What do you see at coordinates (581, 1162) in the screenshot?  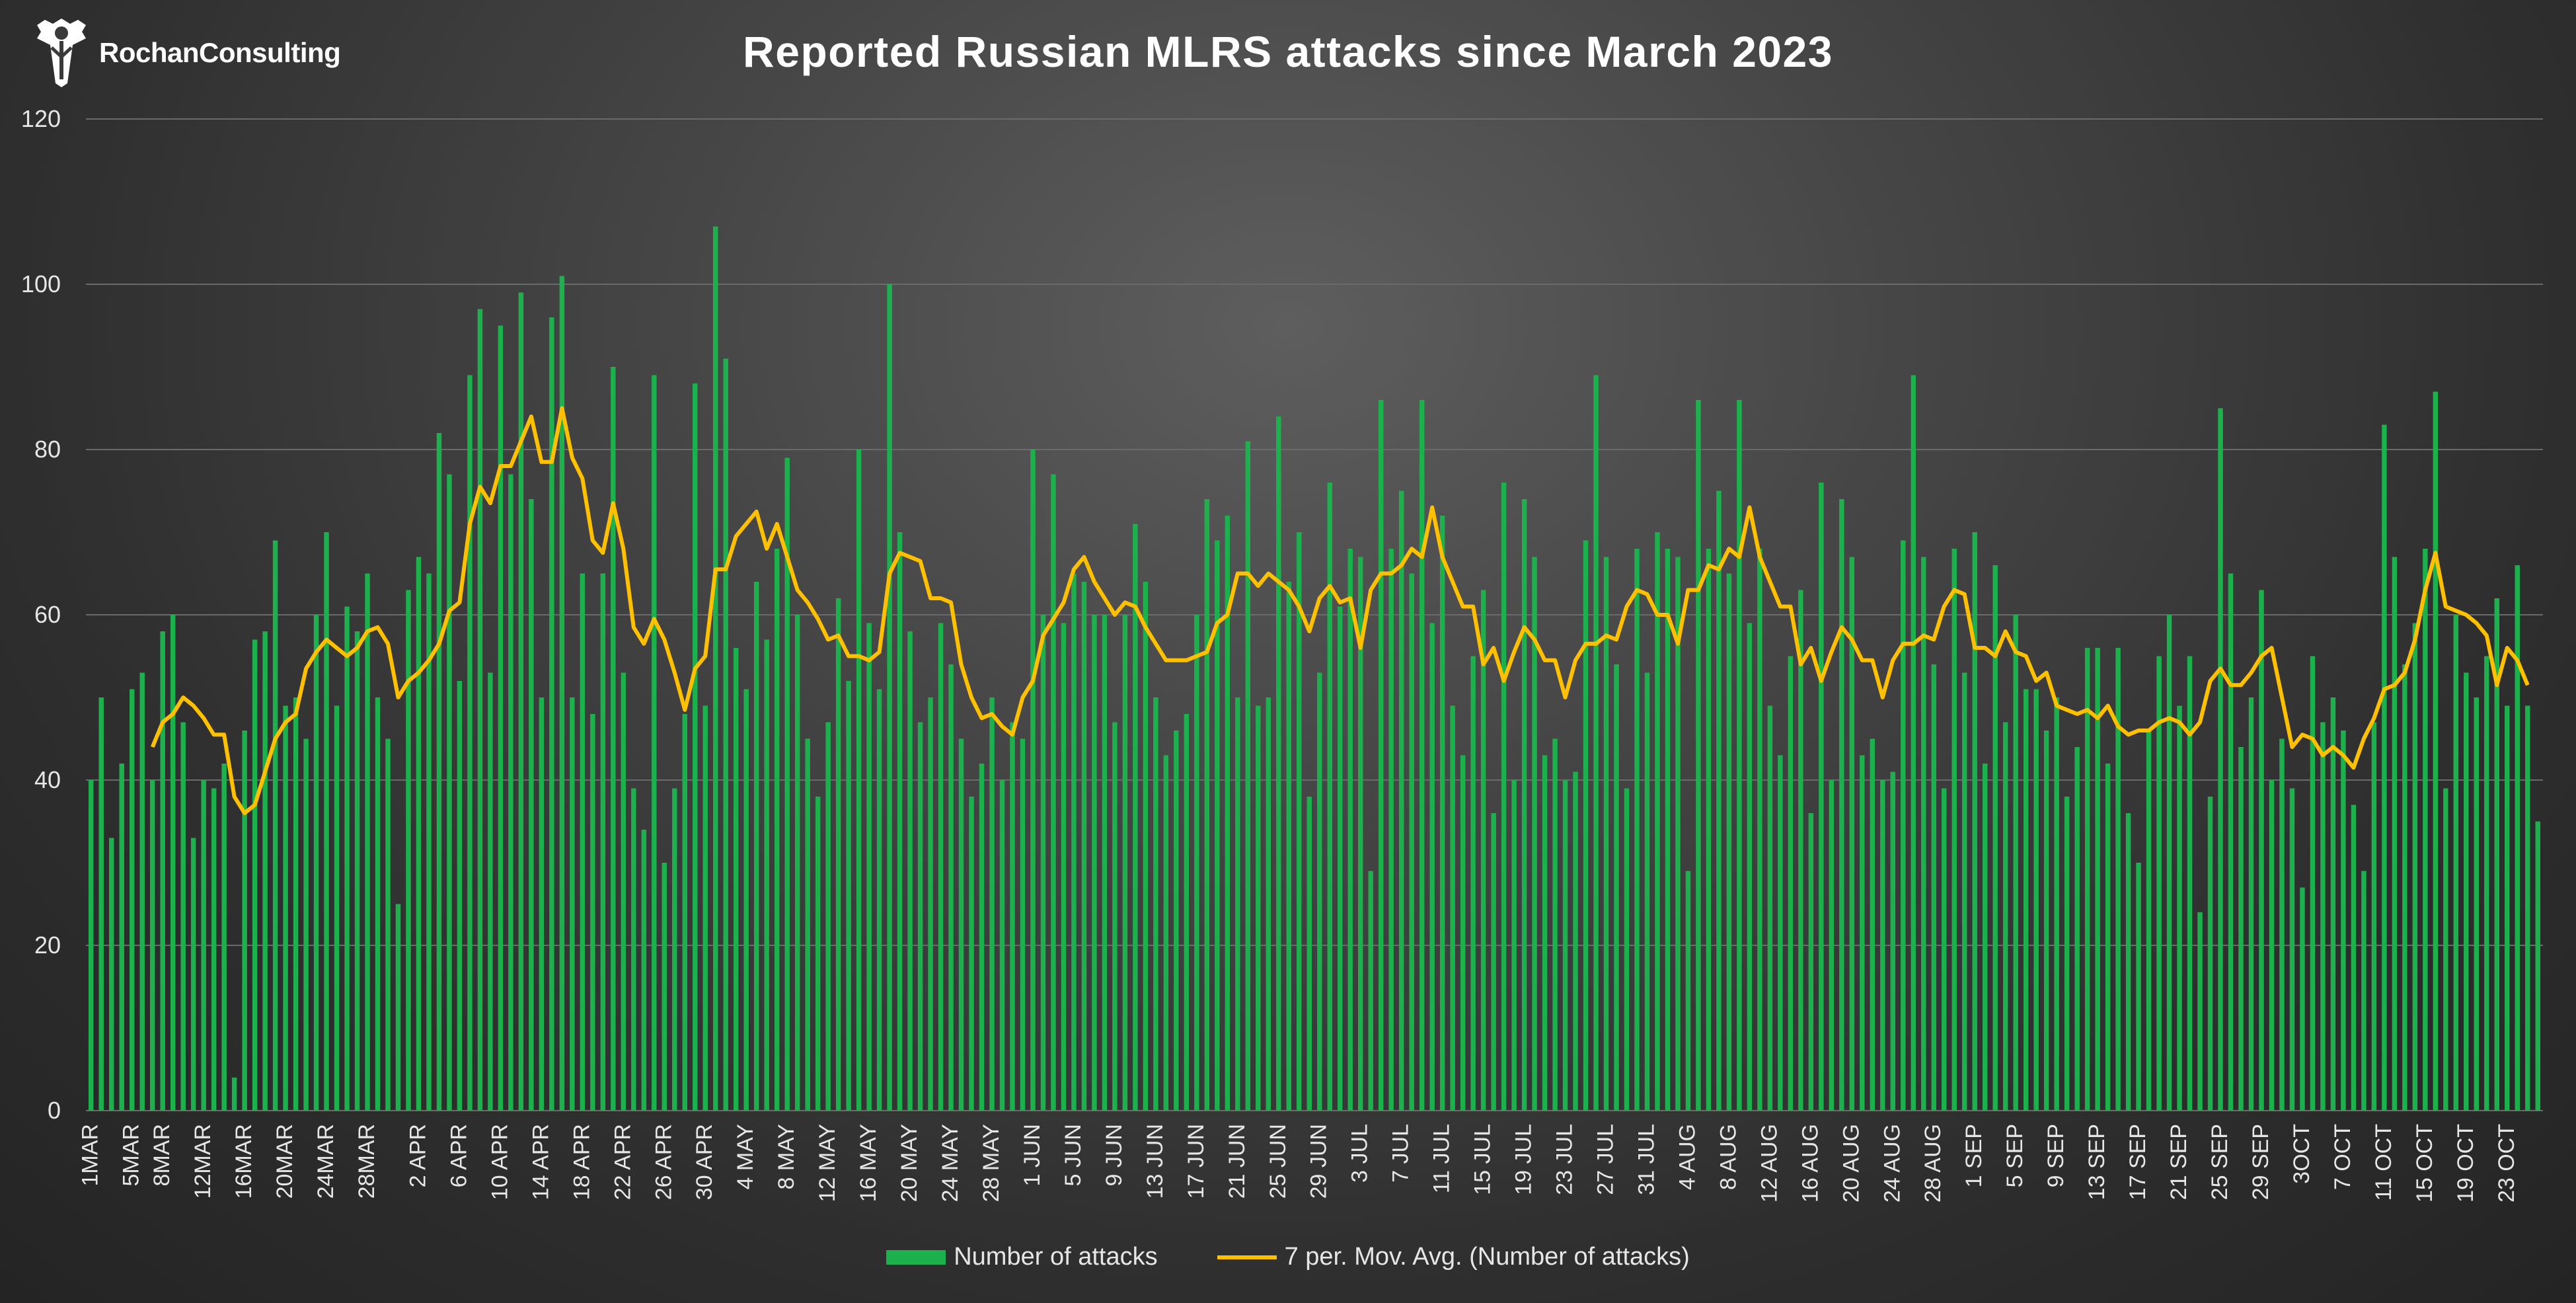 I see `x-tick-label: 18 APR` at bounding box center [581, 1162].